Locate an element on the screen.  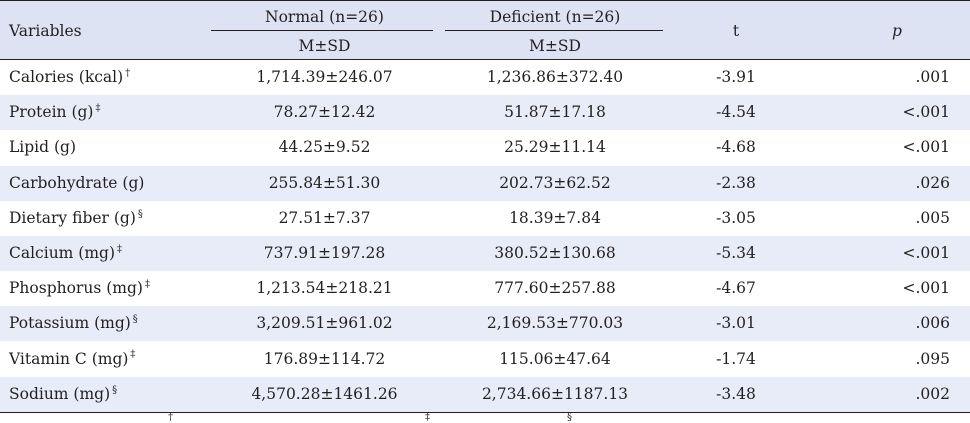
cell-variable: Calcium (mg) ‡ is located at coordinates (65, 253).